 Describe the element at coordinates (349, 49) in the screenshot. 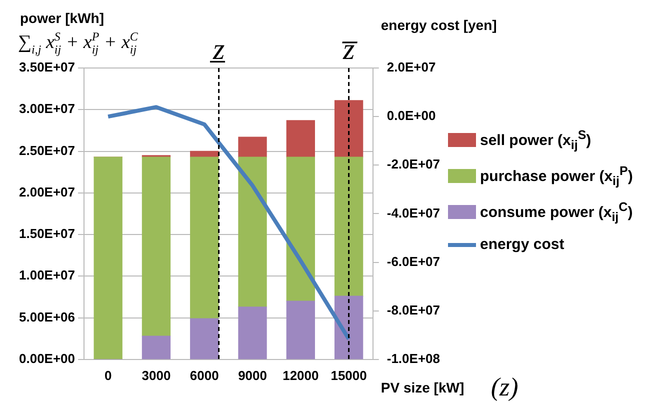

I see `ref-line-label: z̅` at that location.